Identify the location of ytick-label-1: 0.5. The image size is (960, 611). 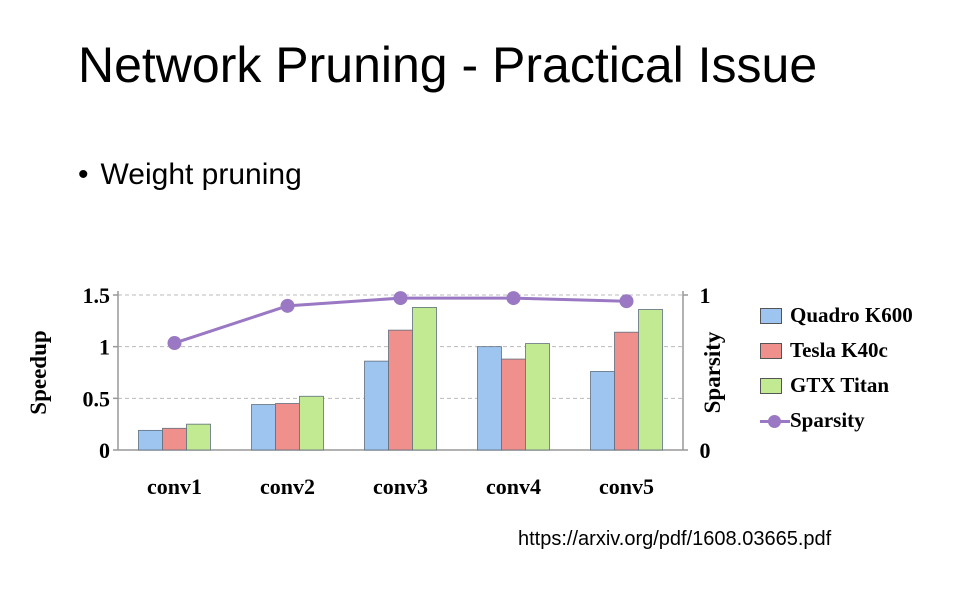
(97, 398).